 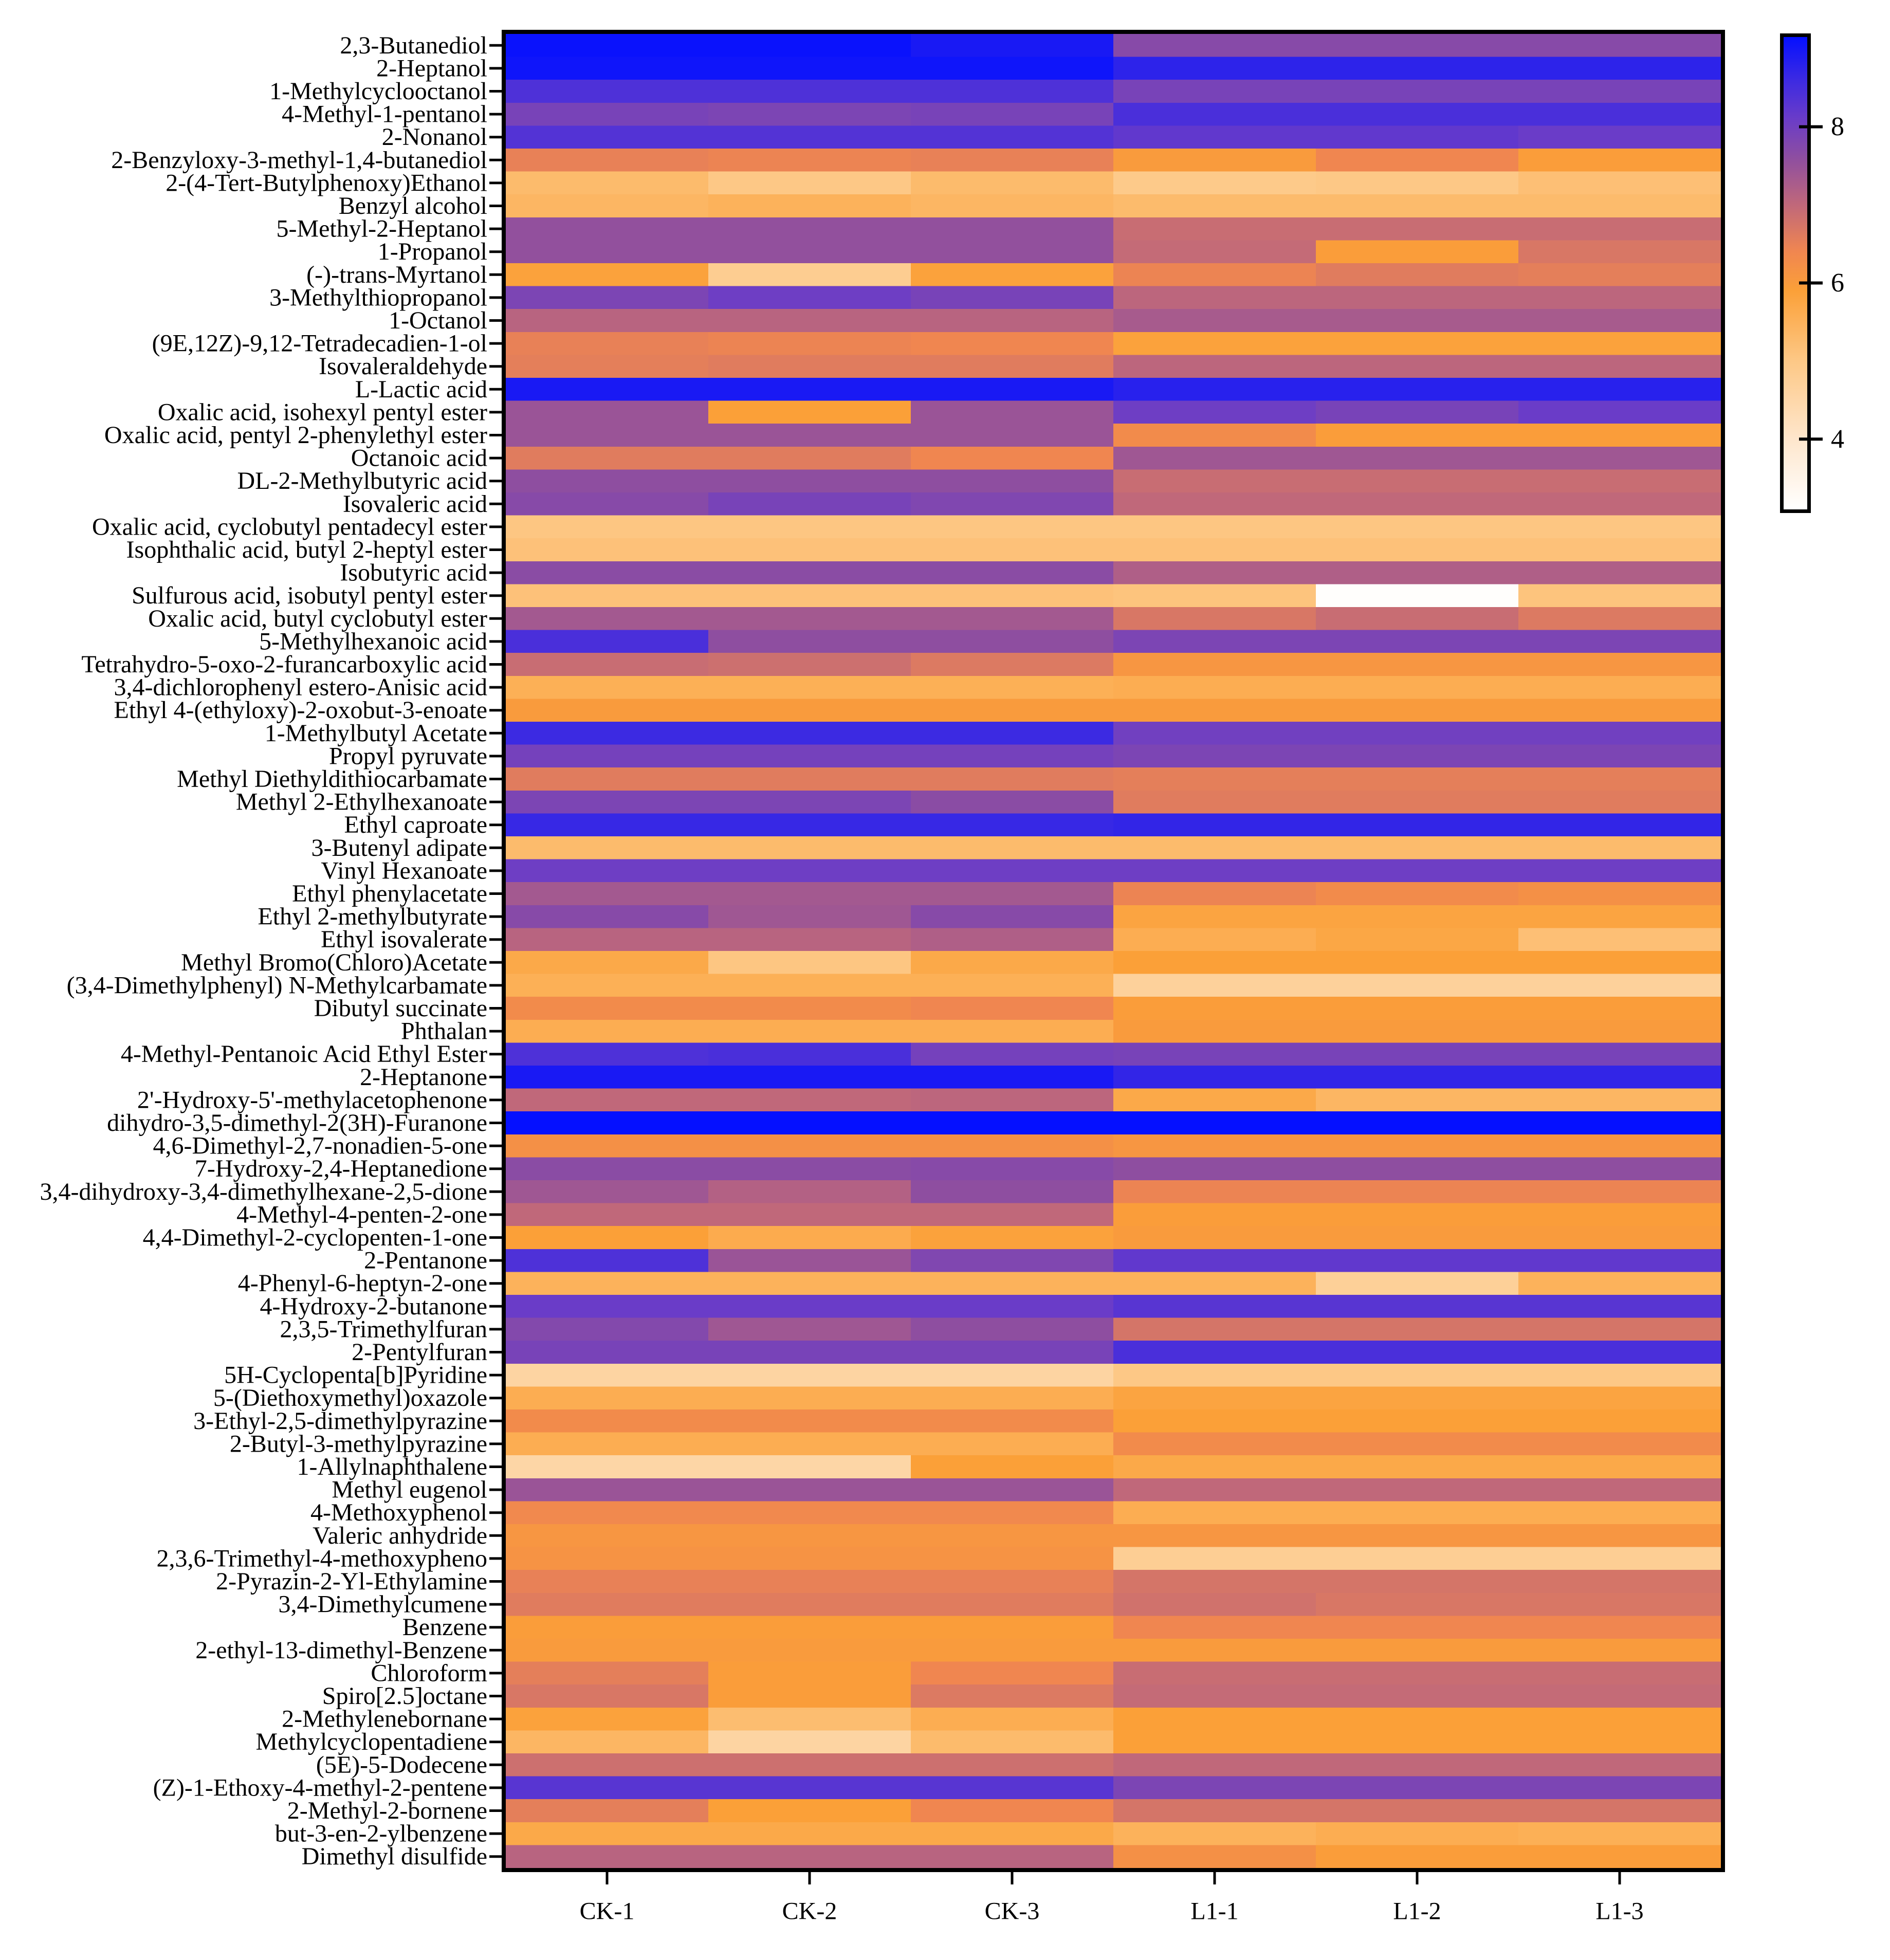 What do you see at coordinates (389, 893) in the screenshot?
I see `row-label: Ethyl phenylacetate` at bounding box center [389, 893].